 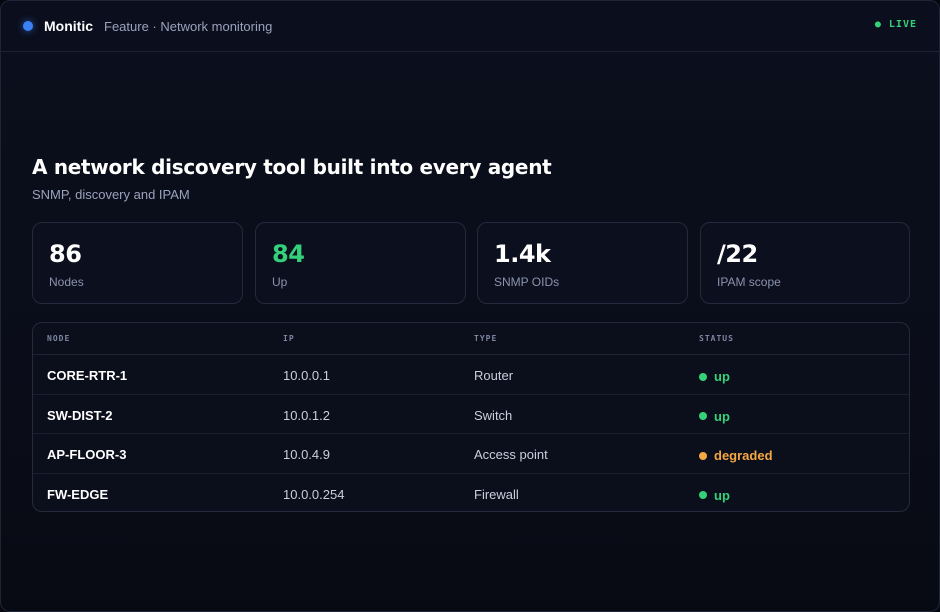 What do you see at coordinates (65, 254) in the screenshot?
I see `stat-value: 86` at bounding box center [65, 254].